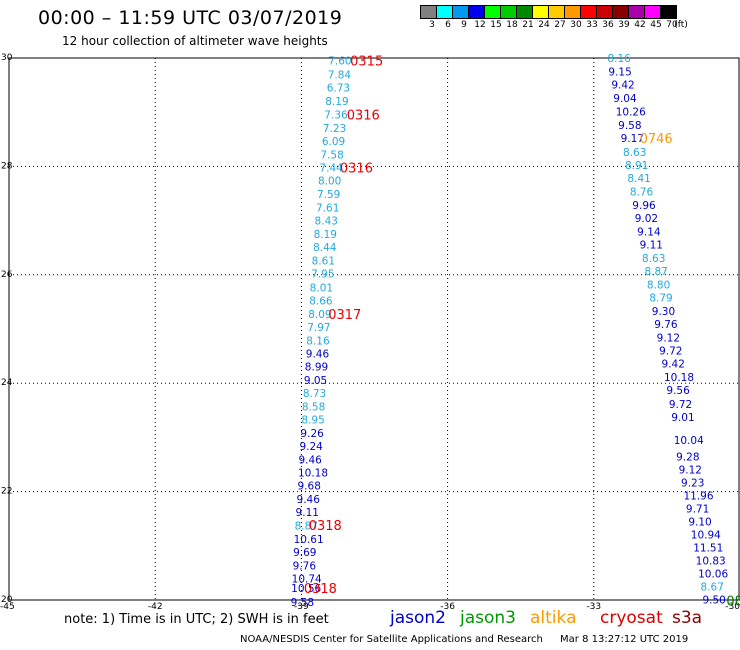 The width and height of the screenshot is (740, 650). I want to click on wave-height-value: 7.84, so click(340, 75).